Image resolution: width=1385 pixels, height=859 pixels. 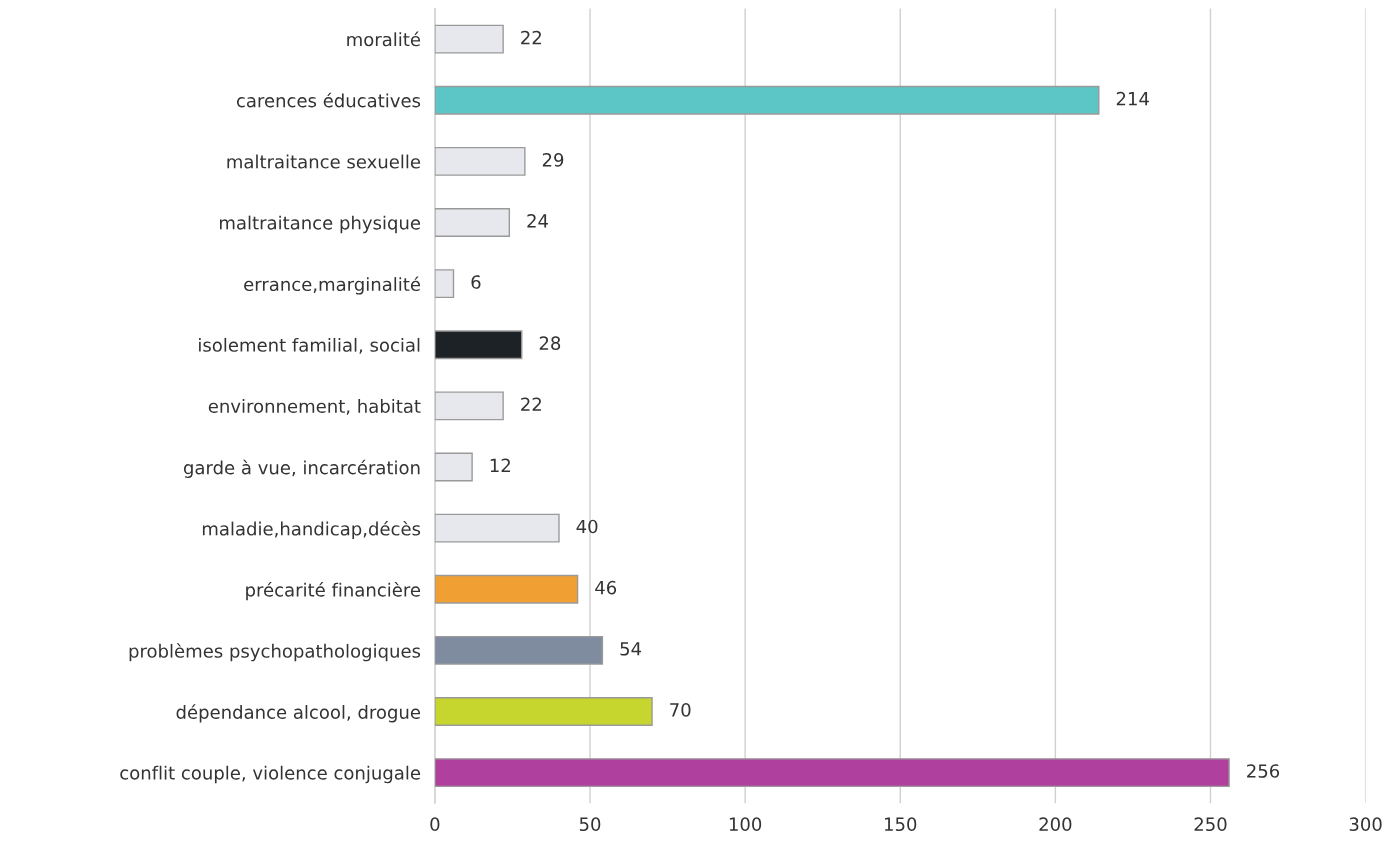 What do you see at coordinates (298, 713) in the screenshot?
I see `y-tick-label: dépendance alcool, drogue` at bounding box center [298, 713].